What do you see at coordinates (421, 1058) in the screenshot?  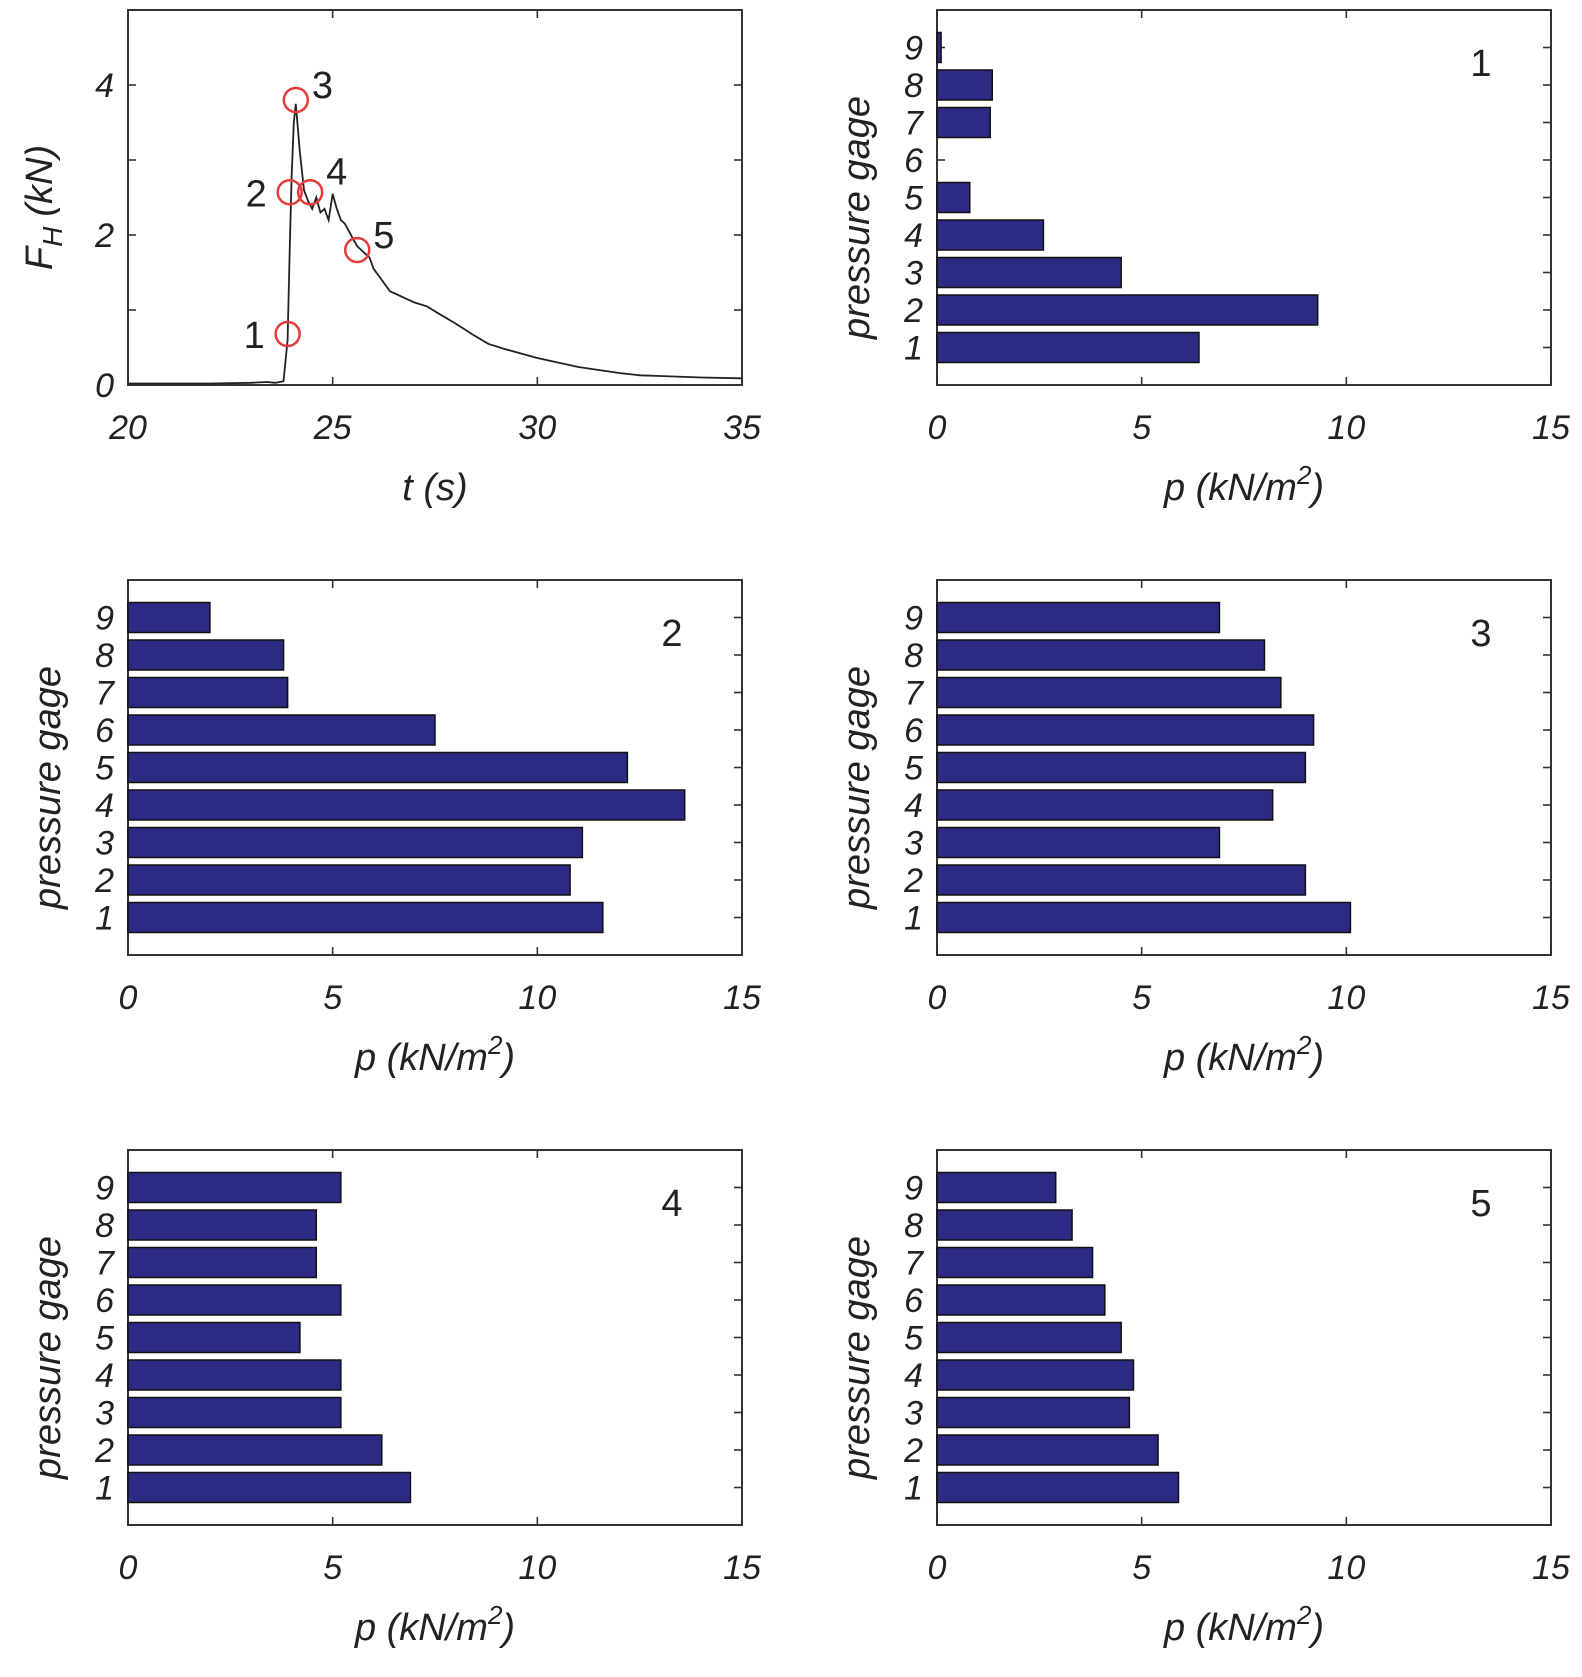 I see `x-axis-label-main: p (kN/m` at bounding box center [421, 1058].